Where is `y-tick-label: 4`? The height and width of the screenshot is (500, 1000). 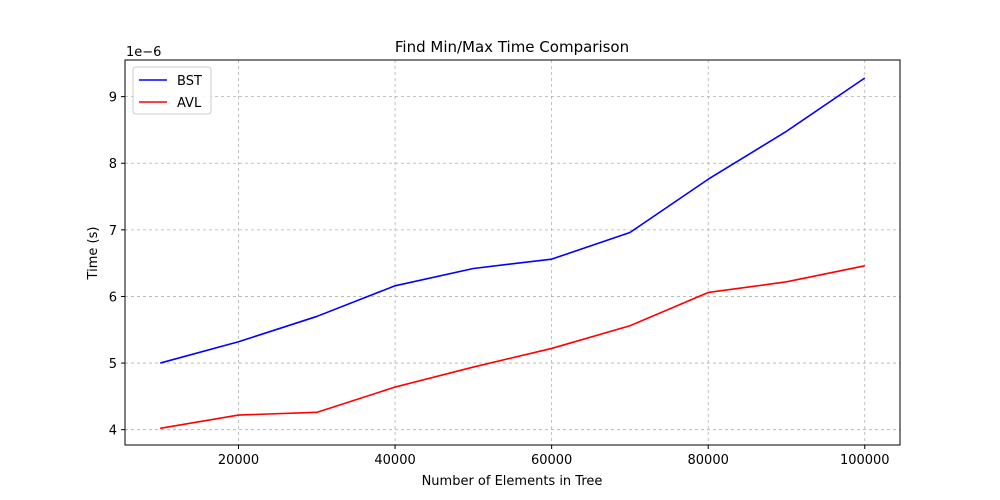
y-tick-label: 4 is located at coordinates (113, 431).